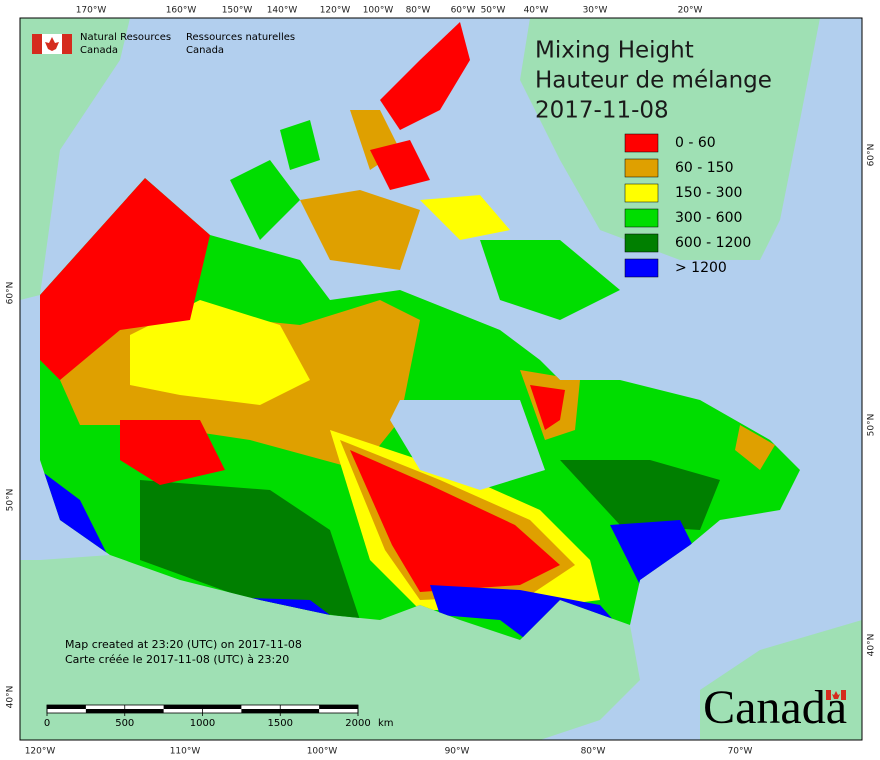  I want to click on longitude-label: 90°W, so click(457, 752).